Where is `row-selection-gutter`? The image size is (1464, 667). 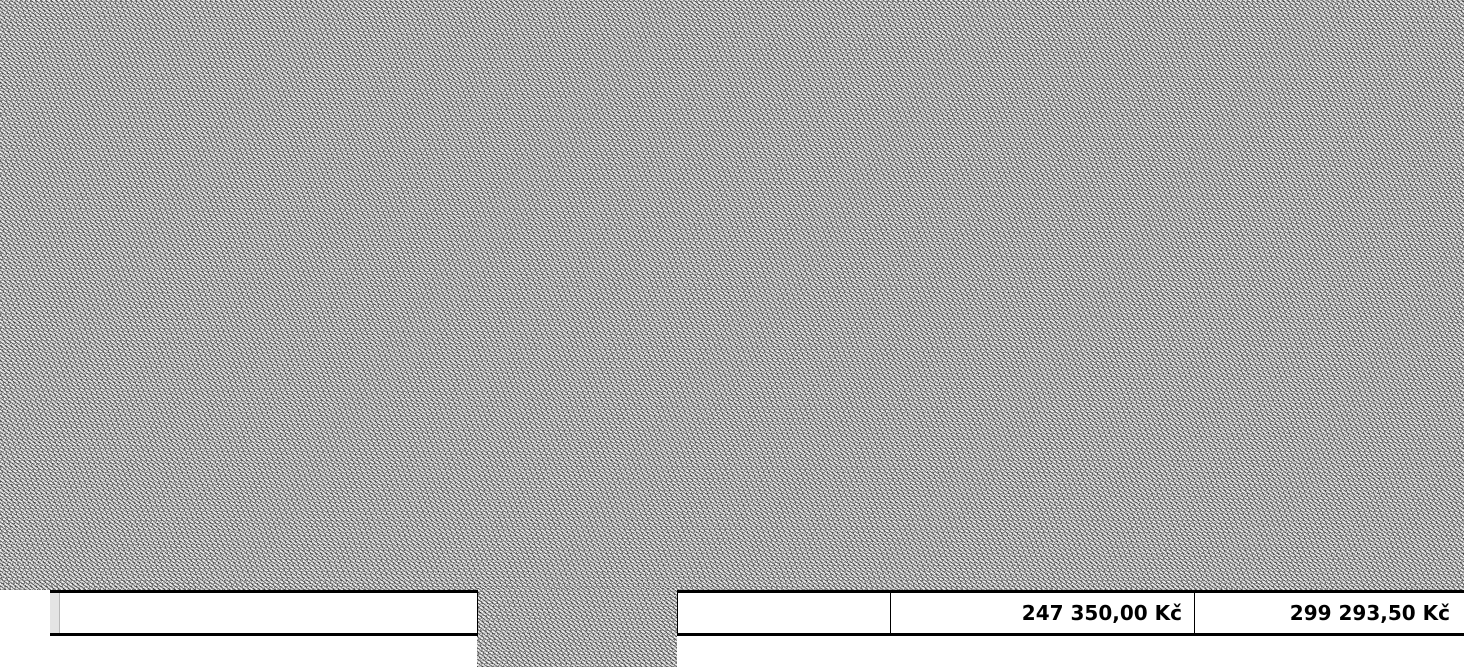
row-selection-gutter is located at coordinates (55, 613).